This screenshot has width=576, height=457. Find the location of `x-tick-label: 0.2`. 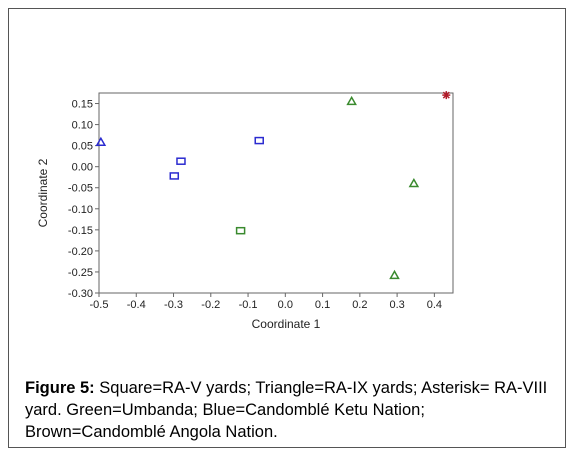

x-tick-label: 0.2 is located at coordinates (359, 305).